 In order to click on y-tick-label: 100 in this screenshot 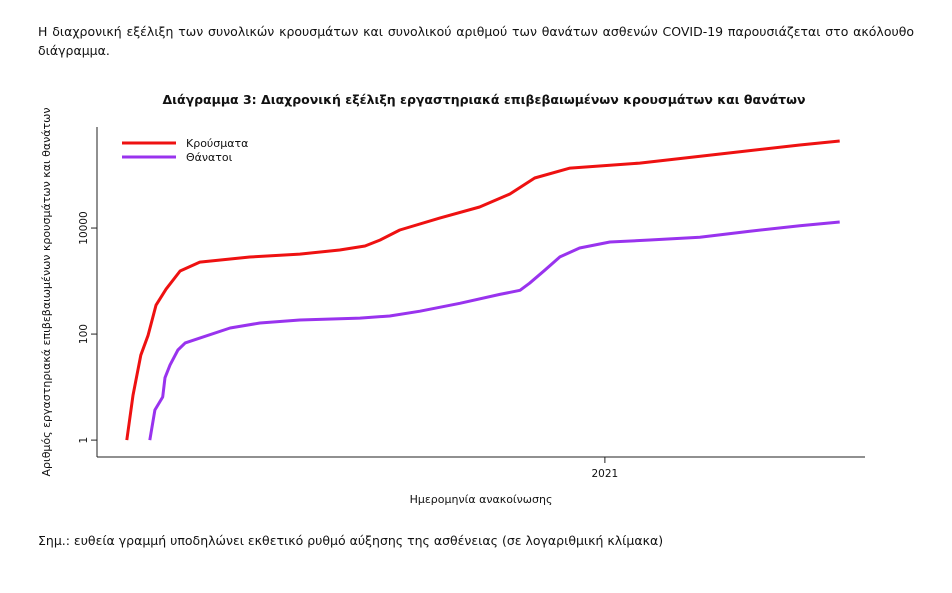, I will do `click(84, 334)`.